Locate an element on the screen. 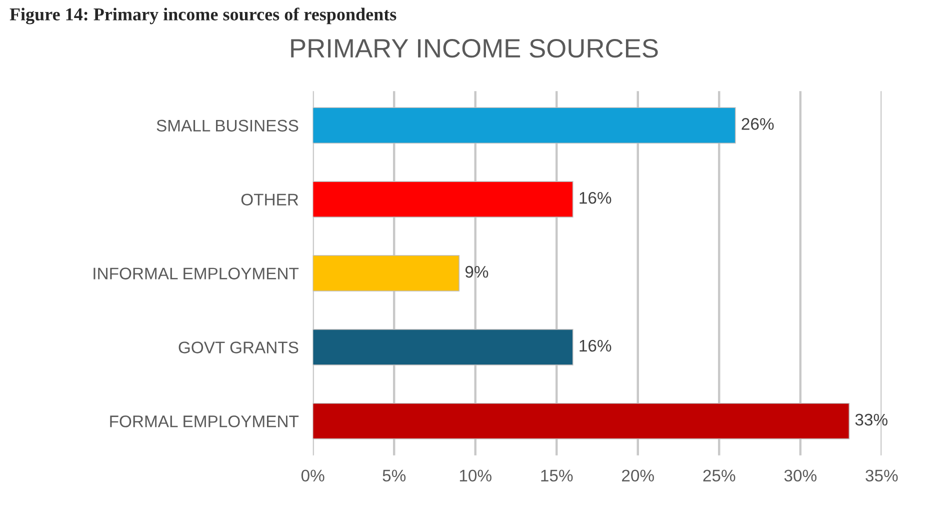 The height and width of the screenshot is (506, 948). y-tick-label: GOVT GRANTS is located at coordinates (238, 348).